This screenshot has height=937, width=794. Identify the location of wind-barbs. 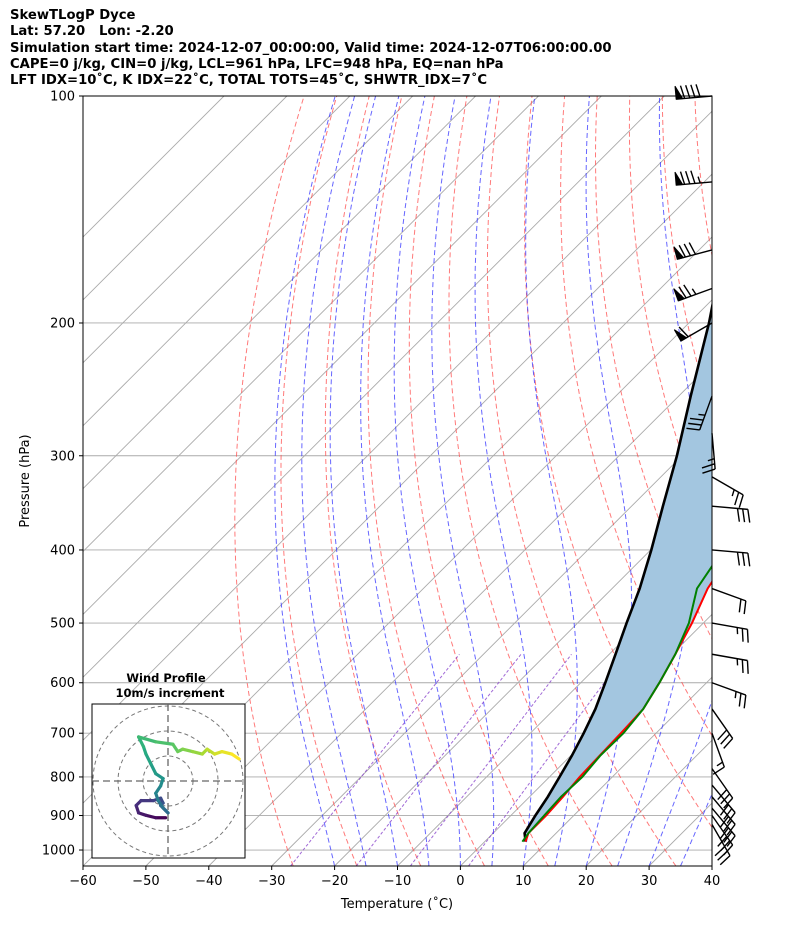
(712, 475).